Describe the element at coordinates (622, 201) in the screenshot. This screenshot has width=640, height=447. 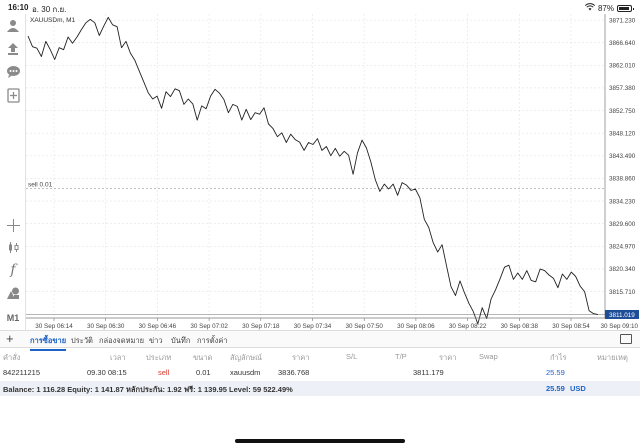
I see `y-tick-label: 3834.230` at that location.